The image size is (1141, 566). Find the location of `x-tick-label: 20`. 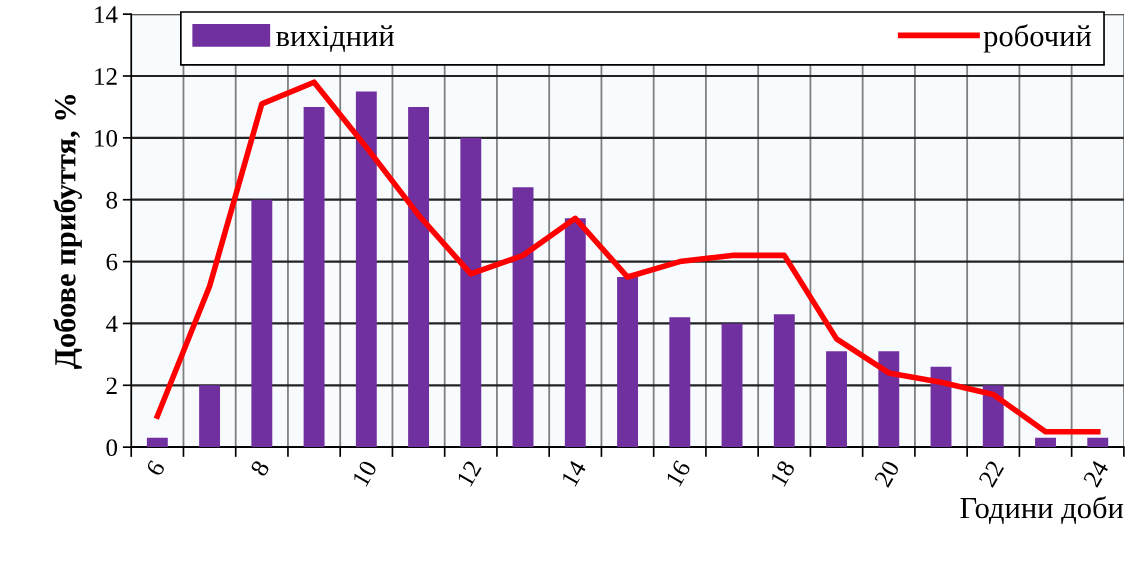

x-tick-label: 20 is located at coordinates (886, 473).